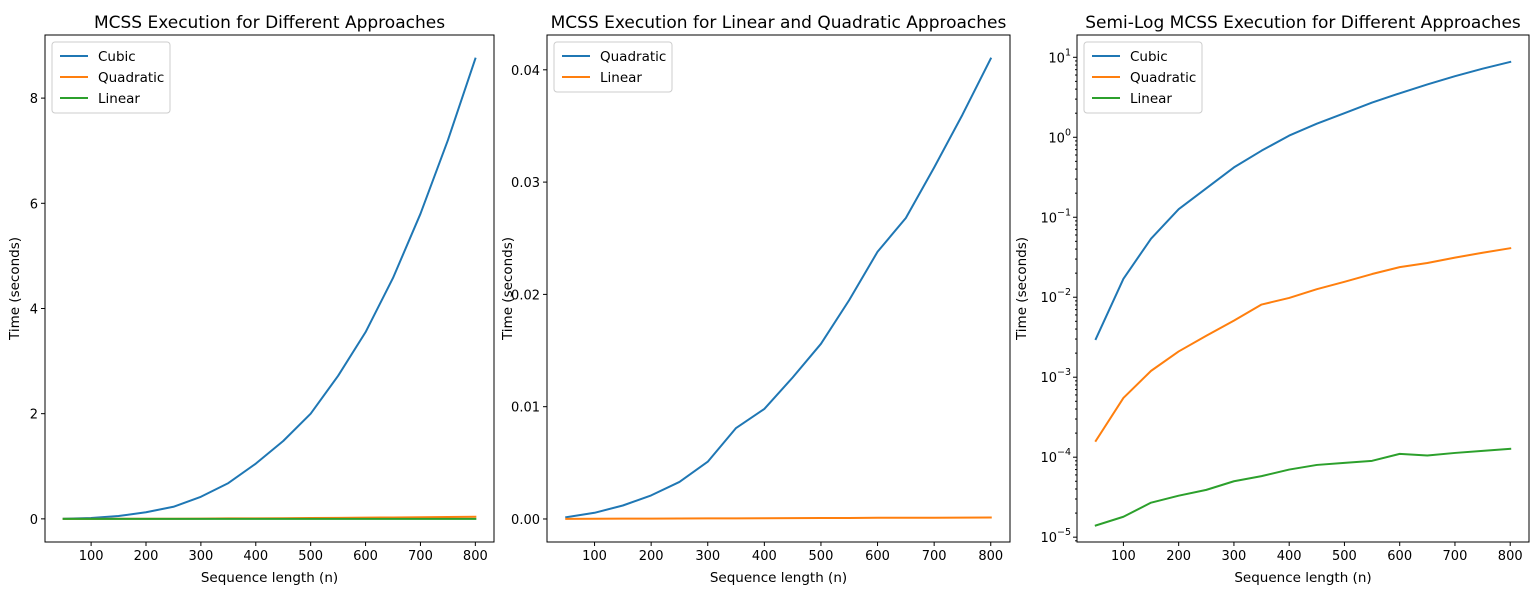  Describe the element at coordinates (525, 520) in the screenshot. I see `y-tick-label: 0.00` at that location.